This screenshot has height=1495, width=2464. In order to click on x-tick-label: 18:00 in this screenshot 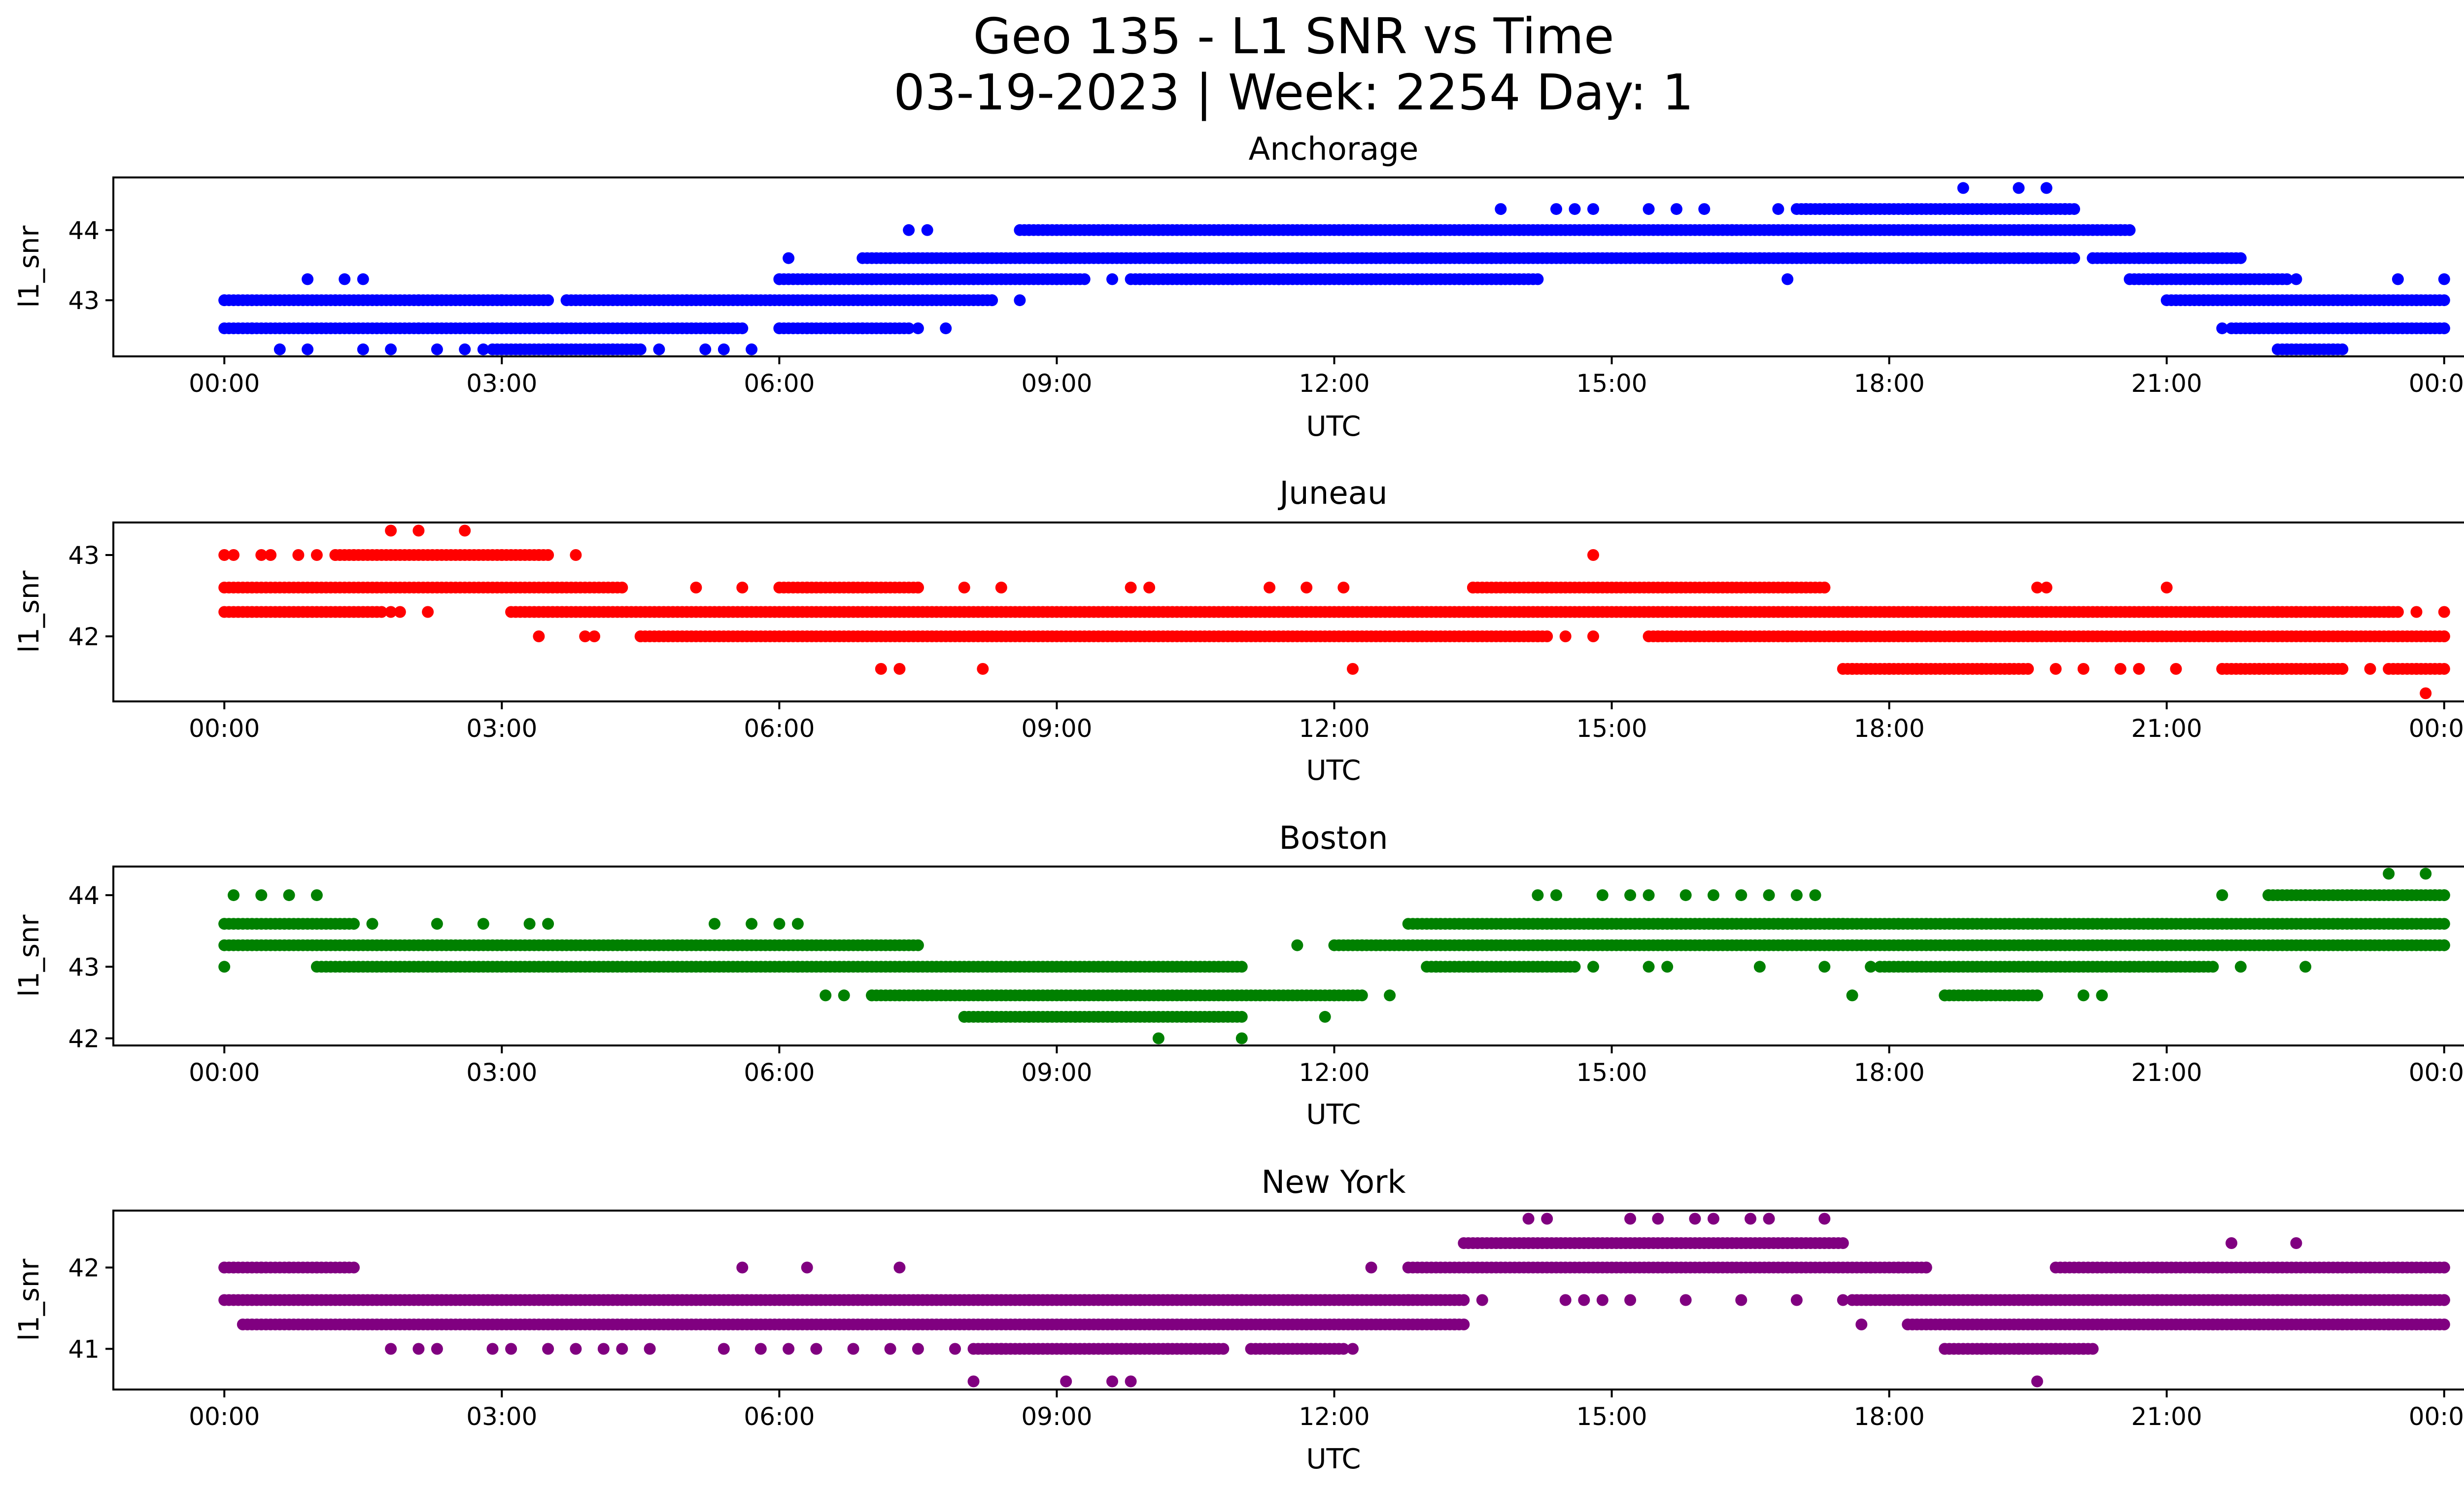, I will do `click(1889, 383)`.